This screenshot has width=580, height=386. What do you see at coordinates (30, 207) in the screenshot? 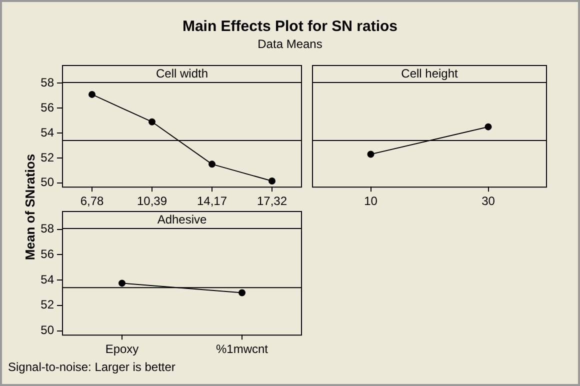
I see `y-axis-title: Mean of SNratios` at bounding box center [30, 207].